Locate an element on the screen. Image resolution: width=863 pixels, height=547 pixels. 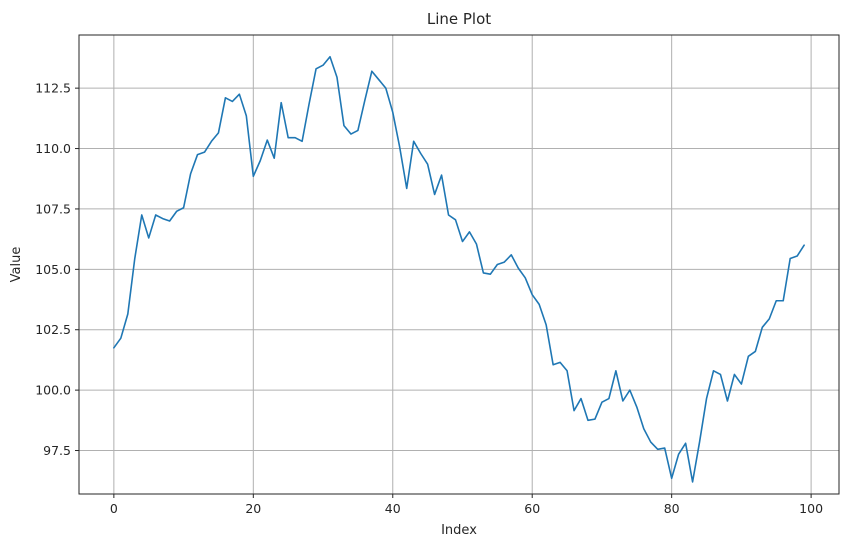
y-tick-label: 100.0 is located at coordinates (53, 390).